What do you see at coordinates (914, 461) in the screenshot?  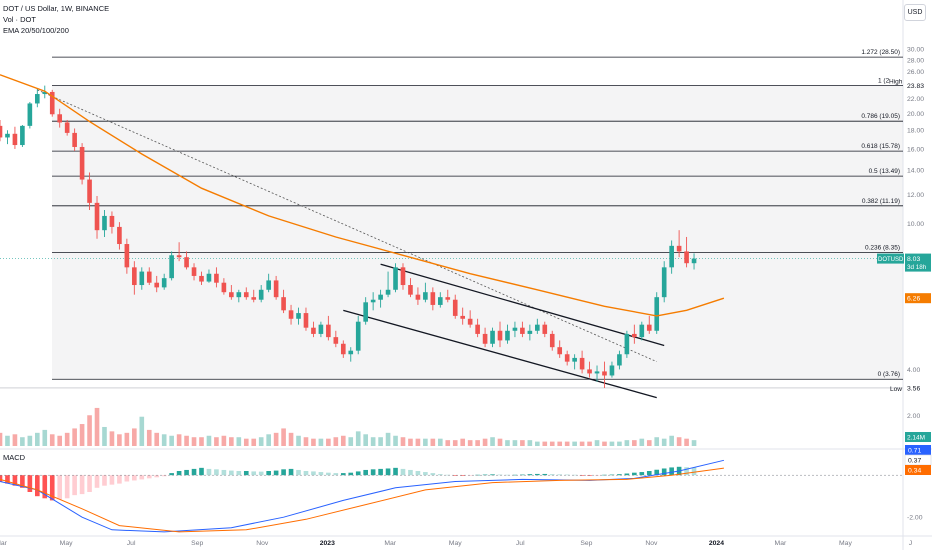 I see `macd-tag-value: 0.37` at bounding box center [914, 461].